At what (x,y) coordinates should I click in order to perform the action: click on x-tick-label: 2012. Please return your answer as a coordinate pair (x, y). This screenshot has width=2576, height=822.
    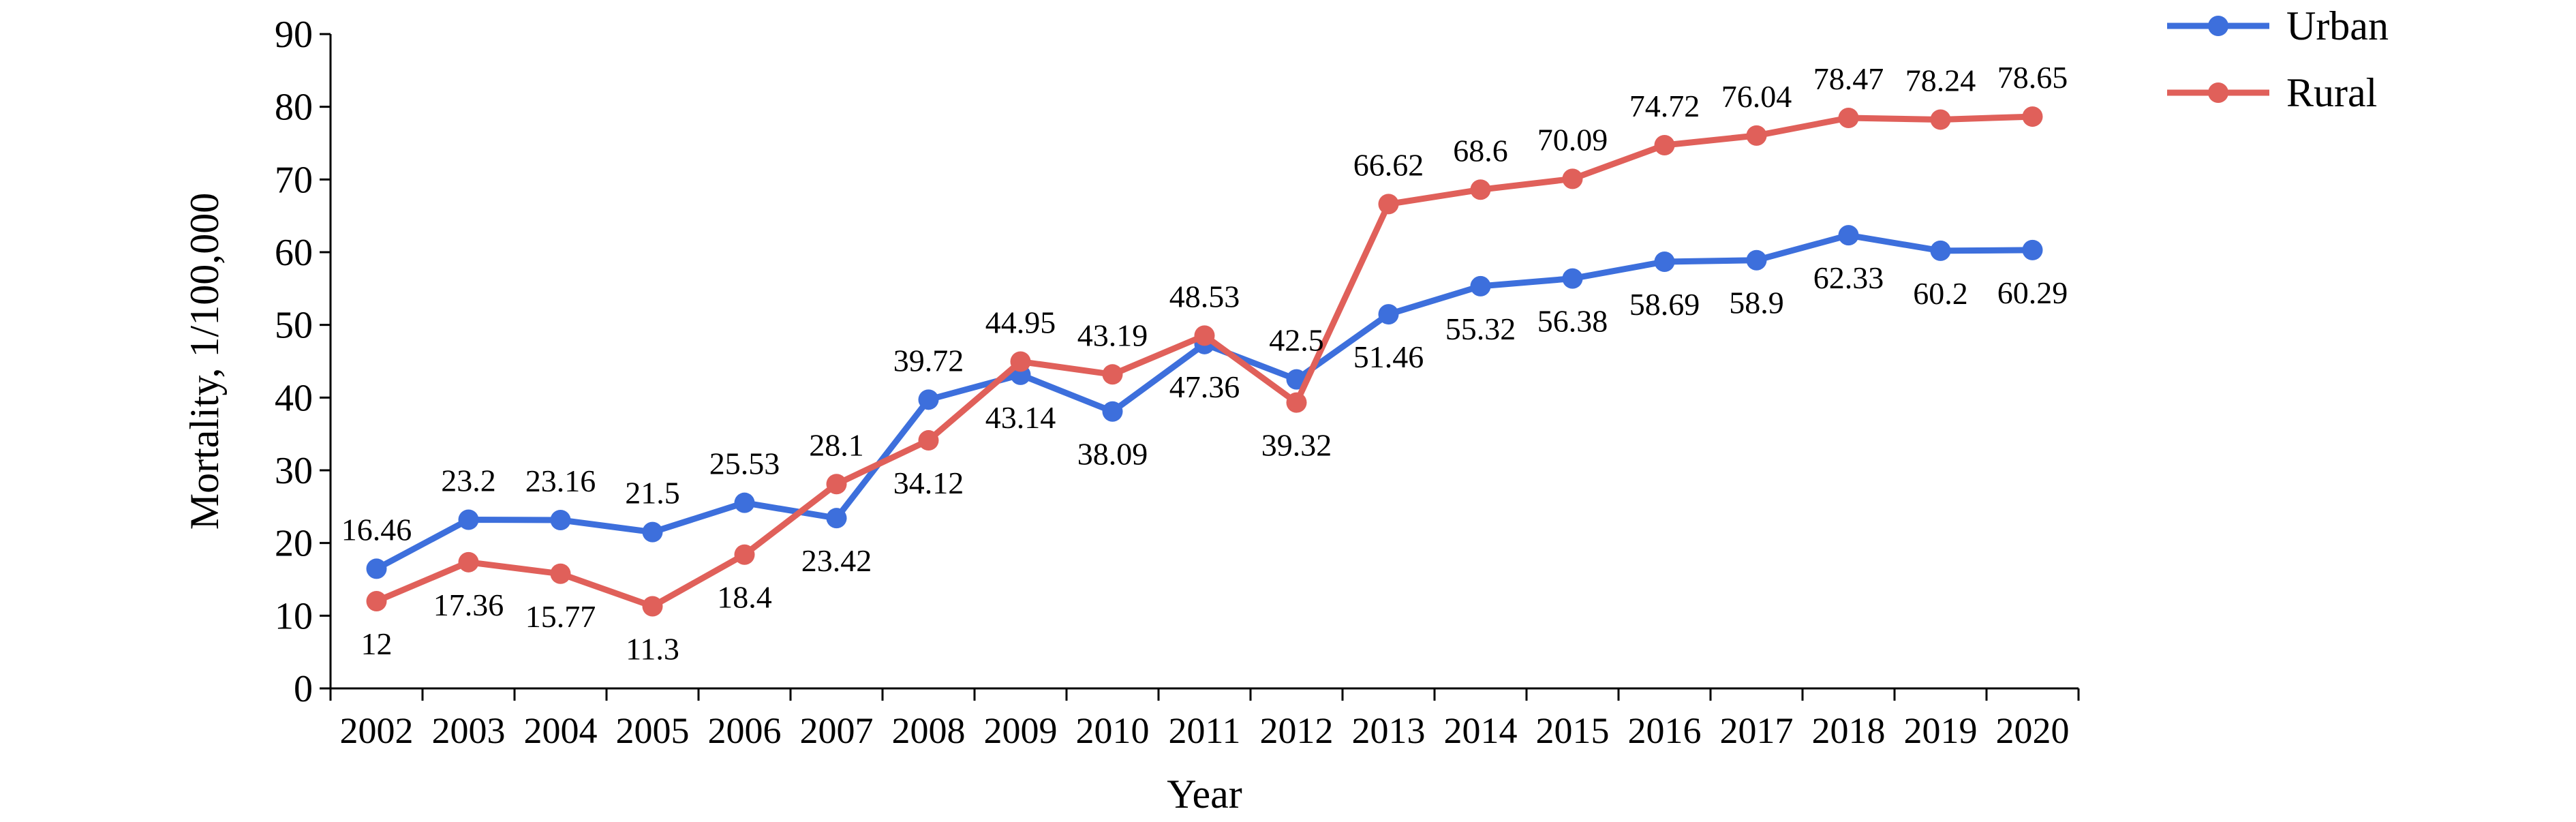
    Looking at the image, I should click on (1297, 731).